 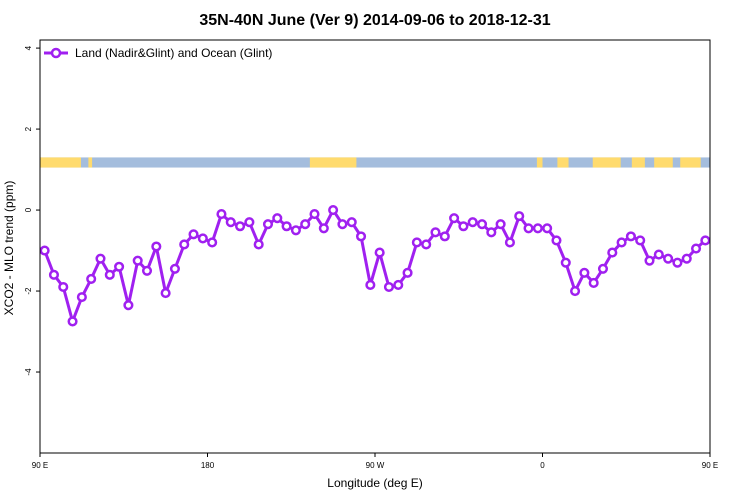 I want to click on y-tick-label: 2, so click(x=28, y=128).